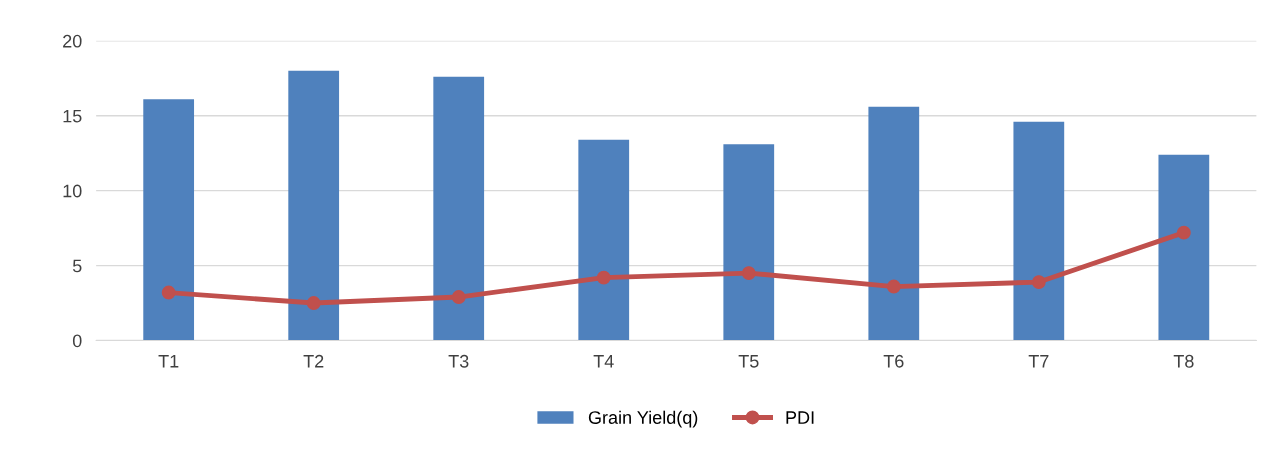 This screenshot has height=454, width=1282. I want to click on x-tick-label: T1, so click(168, 361).